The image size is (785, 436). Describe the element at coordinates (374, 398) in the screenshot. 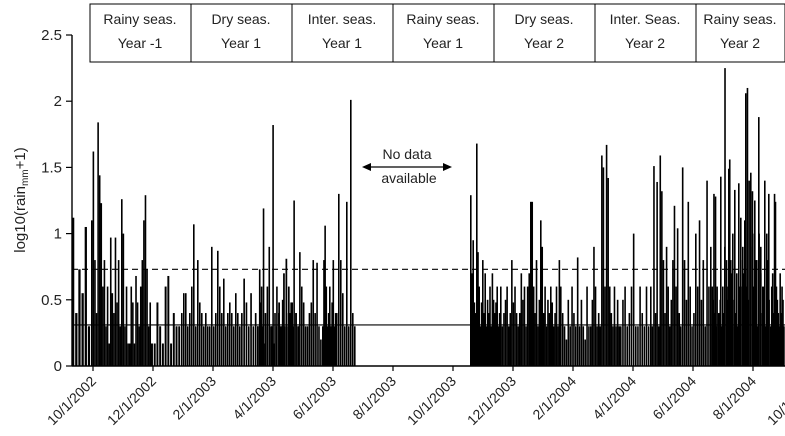

I see `x-tick-label: 8/1/2003` at that location.